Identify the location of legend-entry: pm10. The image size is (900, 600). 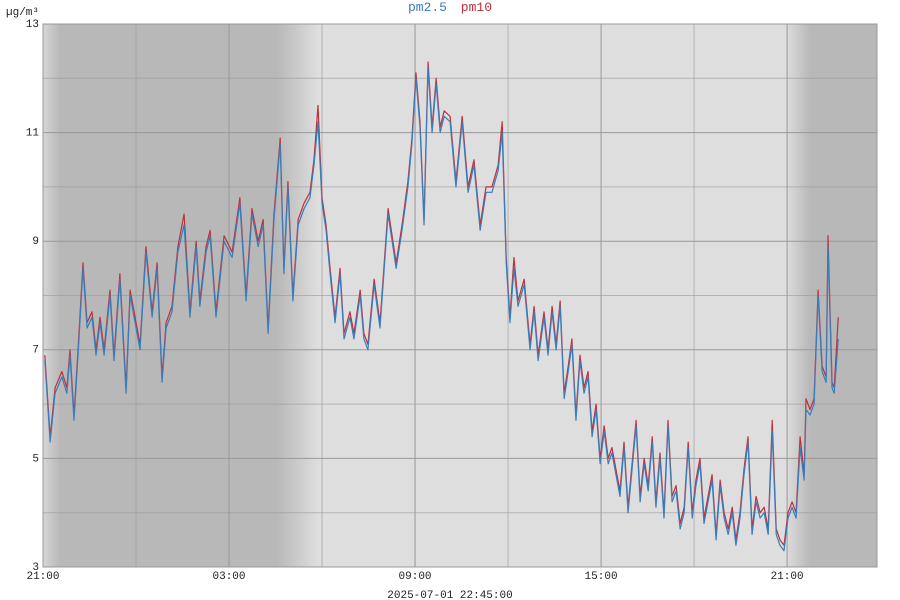
(476, 7).